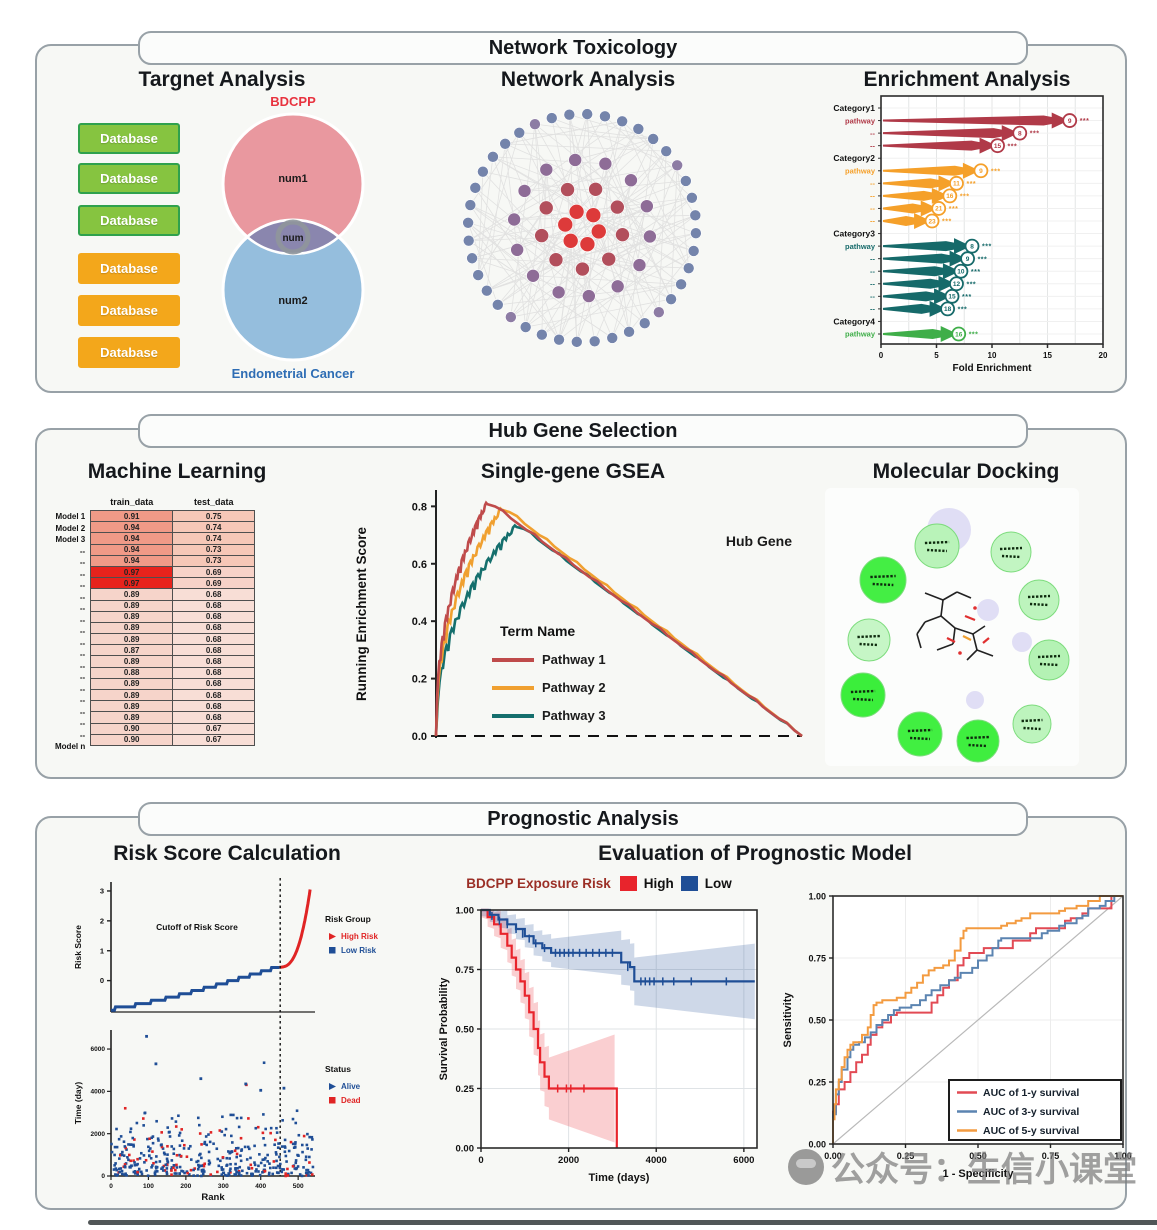 Image resolution: width=1157 pixels, height=1230 pixels. I want to click on ml-train-cell: 0.91, so click(132, 516).